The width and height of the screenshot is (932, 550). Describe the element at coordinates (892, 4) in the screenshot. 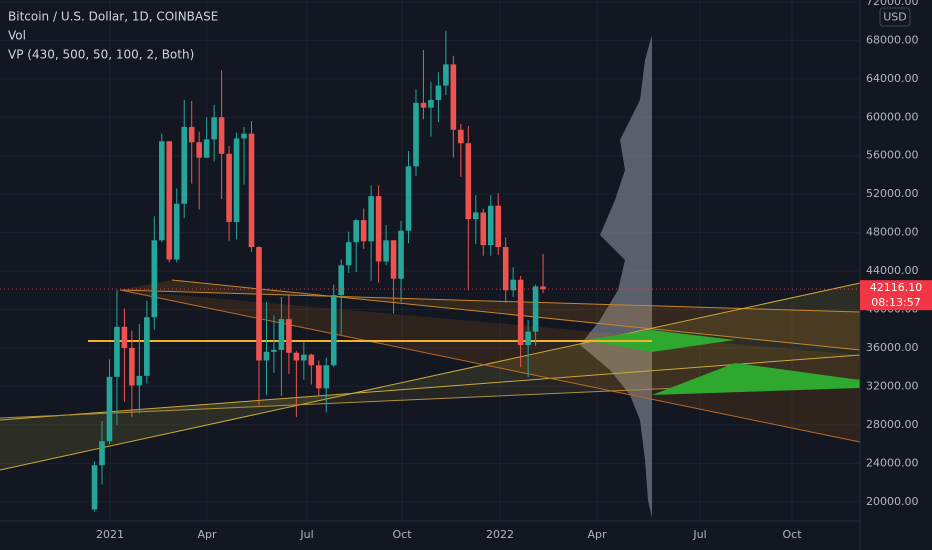

I see `y-tick-label: 72000.00` at that location.